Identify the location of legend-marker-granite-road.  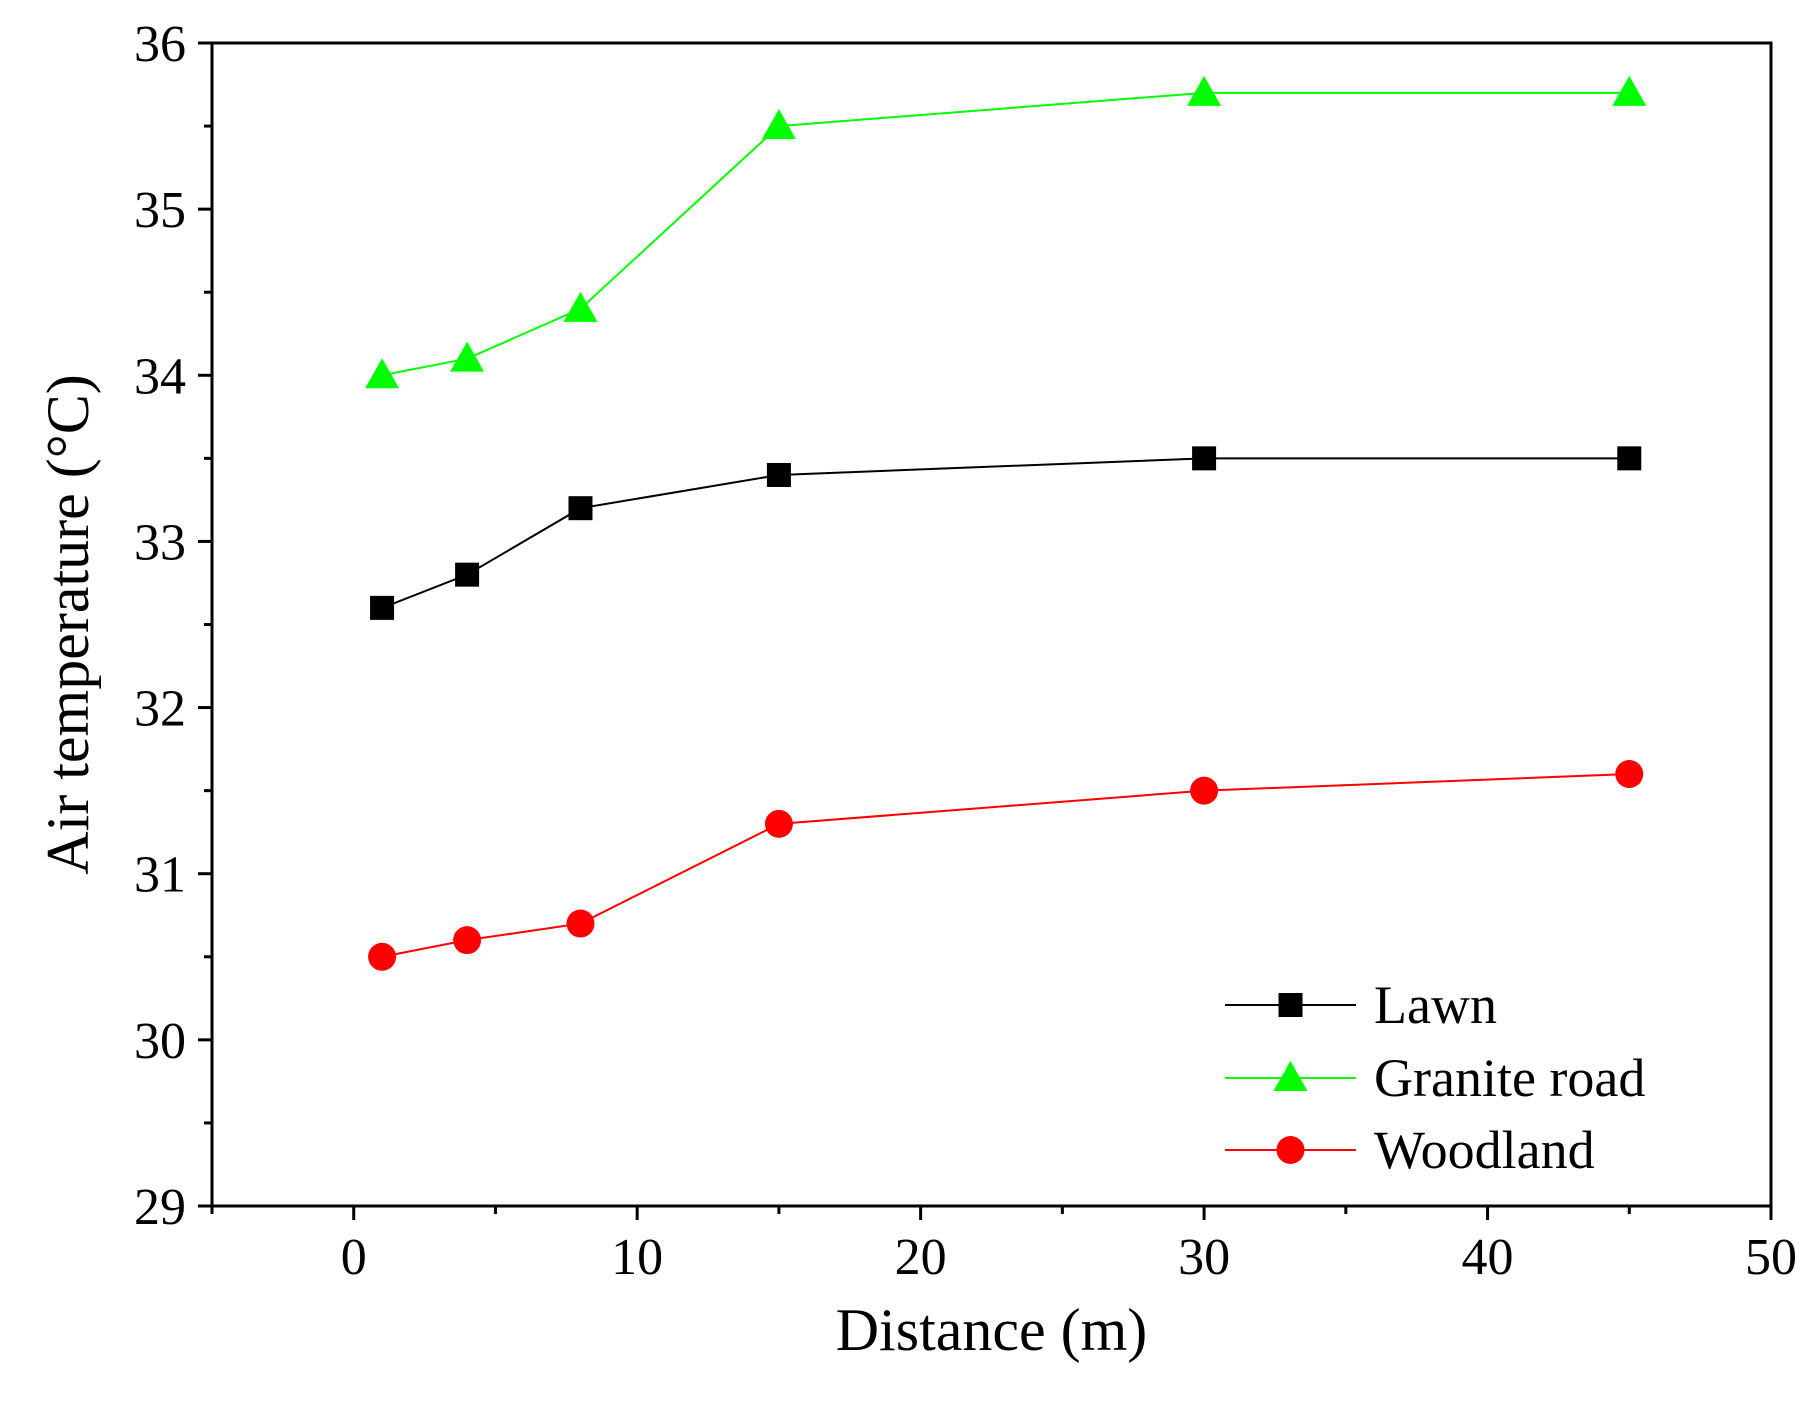
(1290, 1076).